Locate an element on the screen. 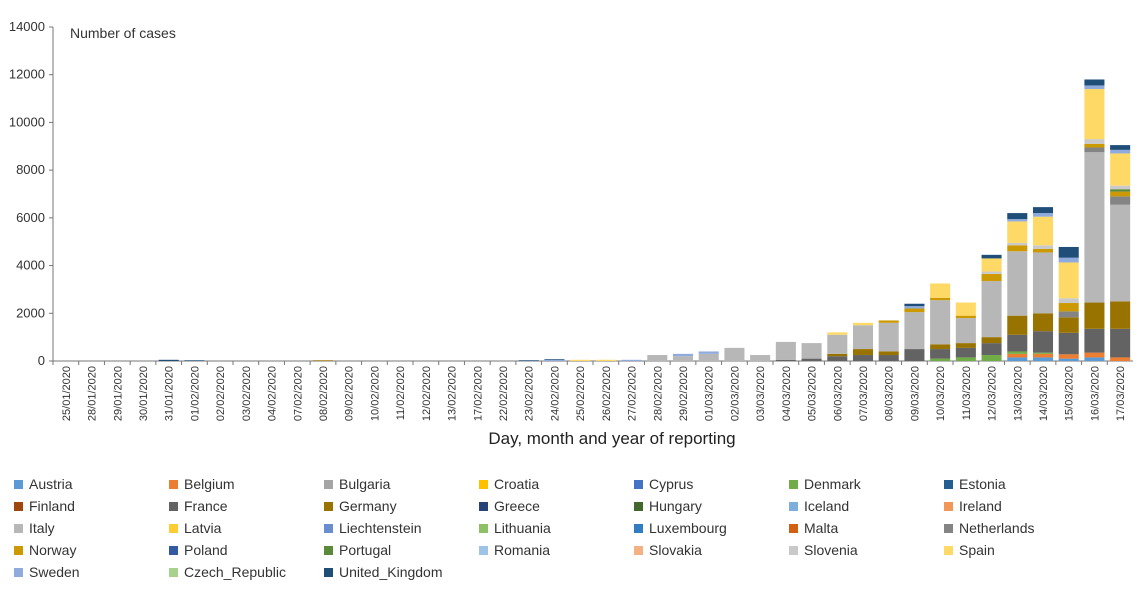 Image resolution: width=1140 pixels, height=600 pixels. legend-label: Cyprus is located at coordinates (671, 484).